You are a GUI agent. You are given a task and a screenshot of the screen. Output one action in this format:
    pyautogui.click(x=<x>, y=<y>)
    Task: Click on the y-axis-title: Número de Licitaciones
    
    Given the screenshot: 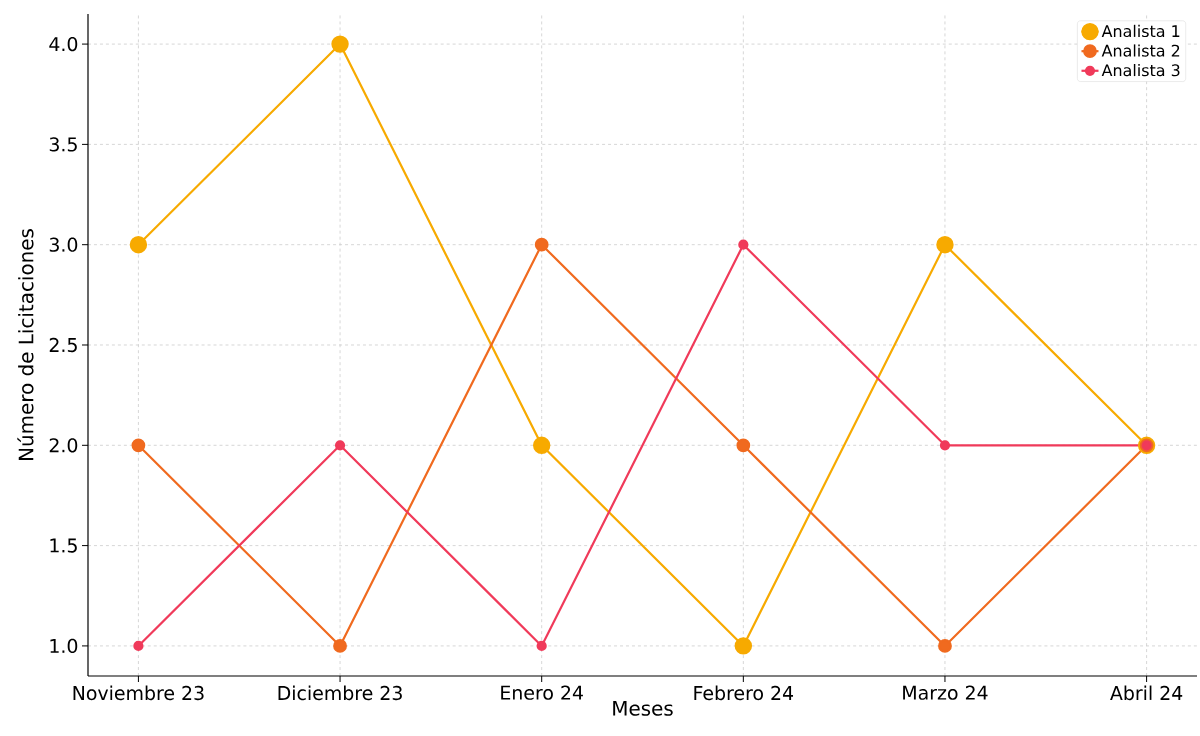 What is the action you would take?
    pyautogui.click(x=25, y=344)
    